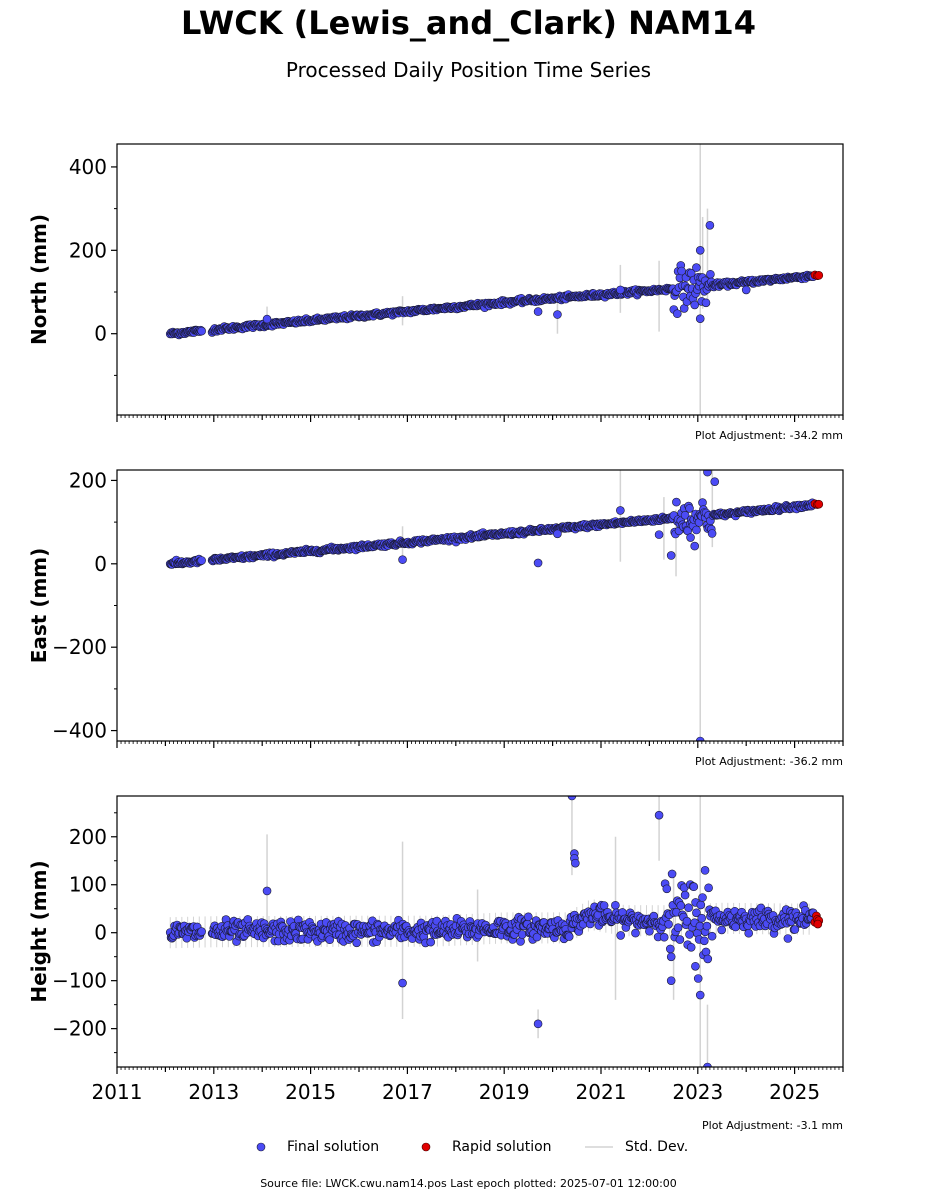  I want to click on height-ytick-label: 0, so click(100, 933).